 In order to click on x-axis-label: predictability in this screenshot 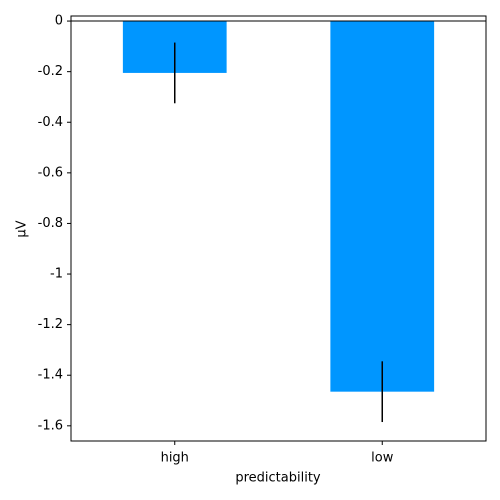, I will do `click(278, 478)`.